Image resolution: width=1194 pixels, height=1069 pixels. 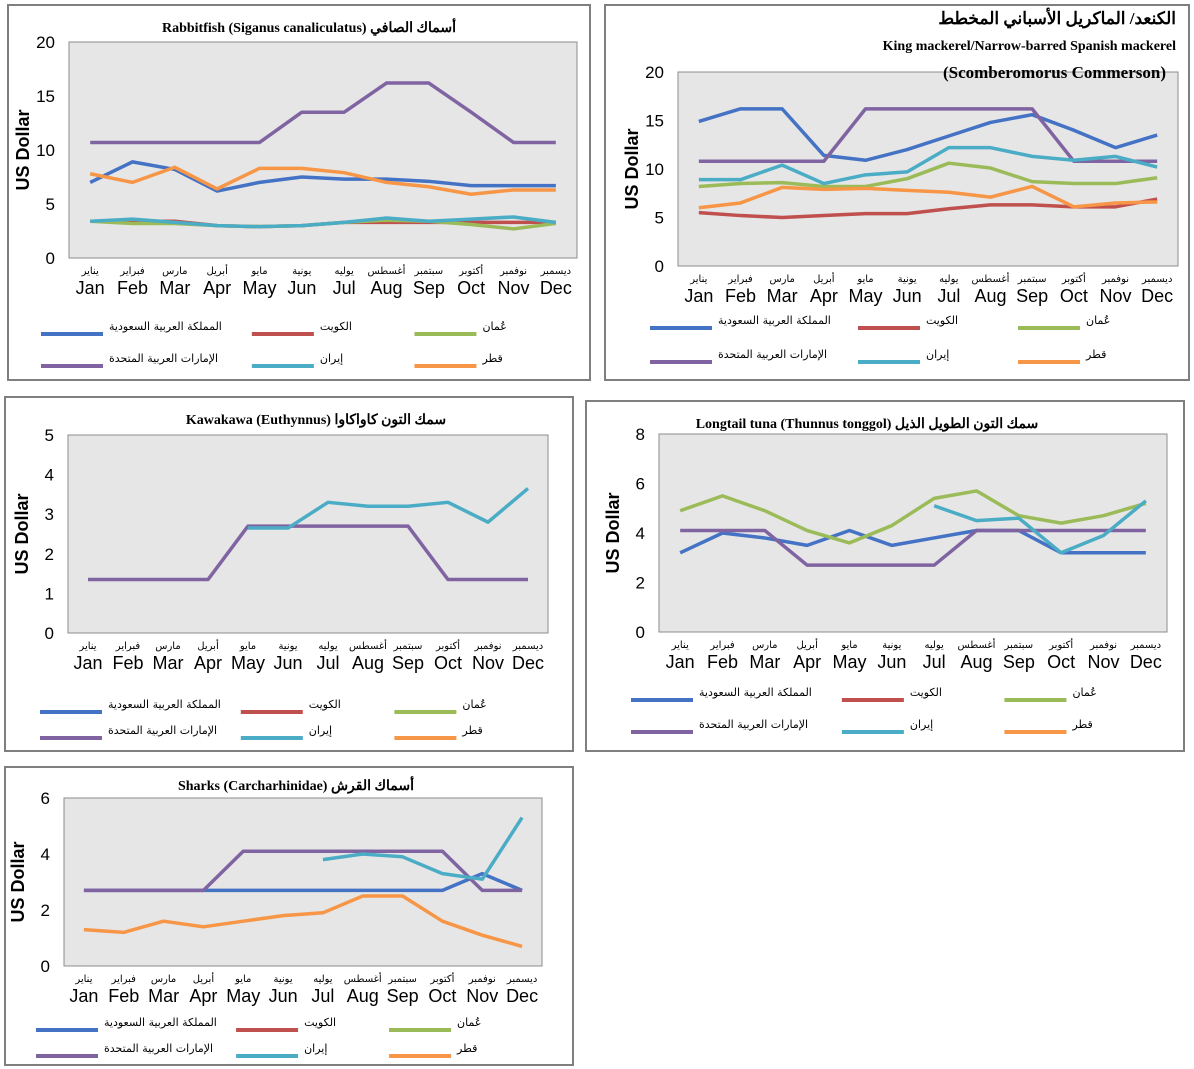 What do you see at coordinates (123, 996) in the screenshot?
I see `x-tick-label: Feb` at bounding box center [123, 996].